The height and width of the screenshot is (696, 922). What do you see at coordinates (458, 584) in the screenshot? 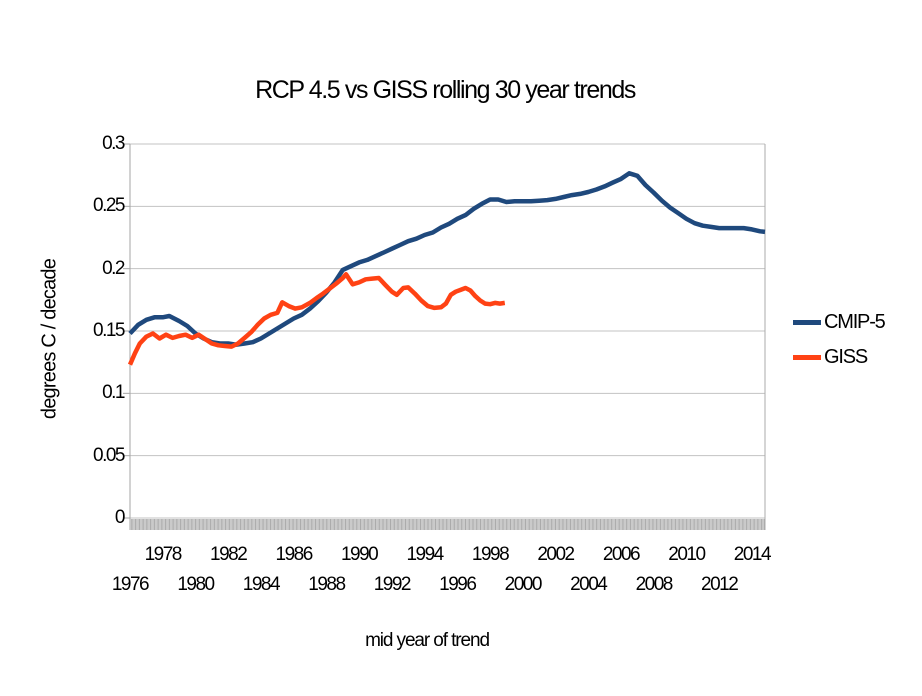
I see `x-tick-label: 1996` at bounding box center [458, 584].